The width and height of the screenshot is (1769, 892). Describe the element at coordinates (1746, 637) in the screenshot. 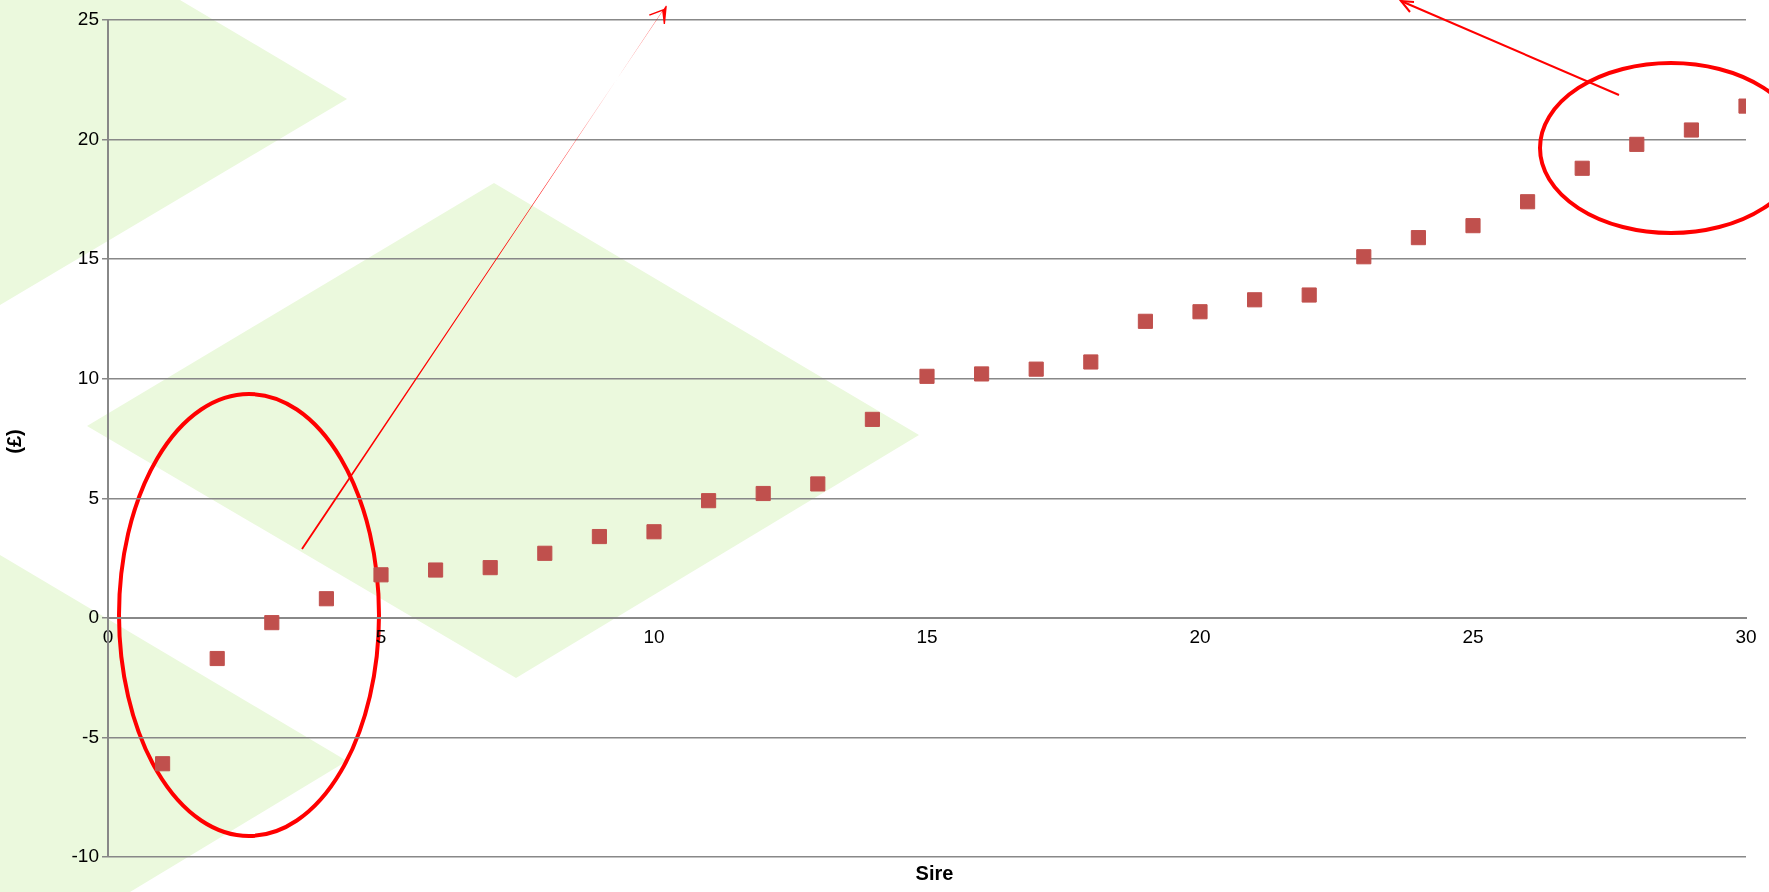

I see `x-tick-label: 30` at that location.